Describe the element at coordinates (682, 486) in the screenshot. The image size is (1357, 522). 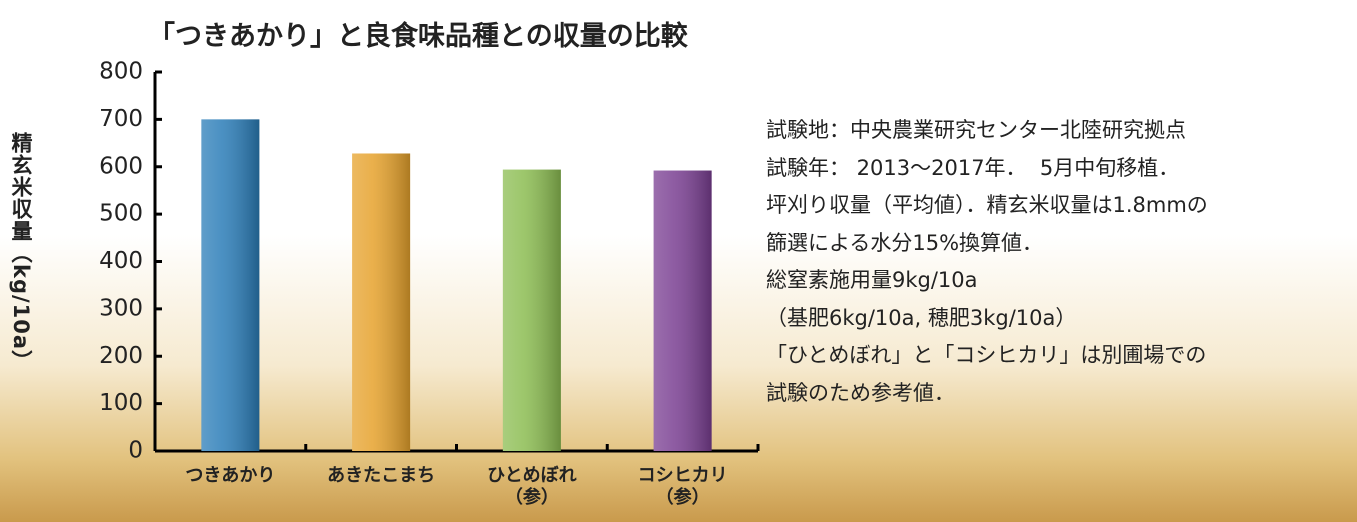
I see `x-tick-label: コシヒカリ （参）` at that location.